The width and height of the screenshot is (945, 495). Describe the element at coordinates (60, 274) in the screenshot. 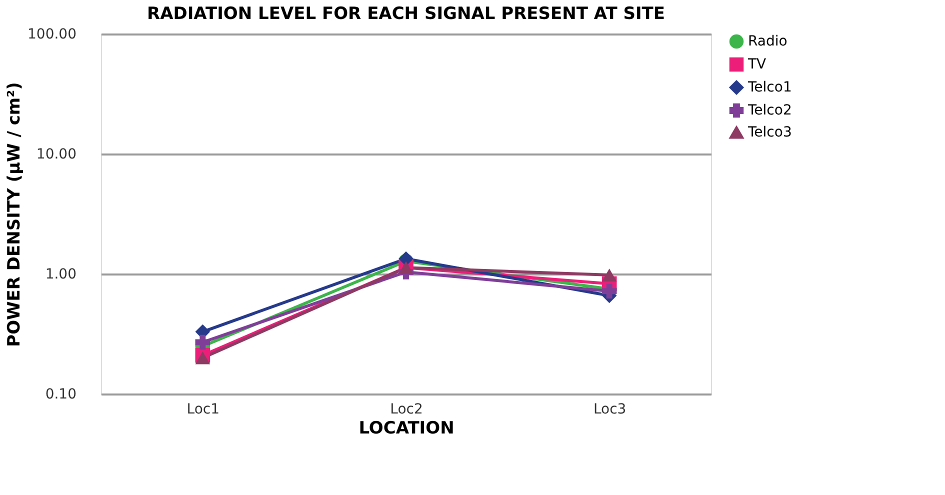

I see `y-tick-label: 1.00` at that location.